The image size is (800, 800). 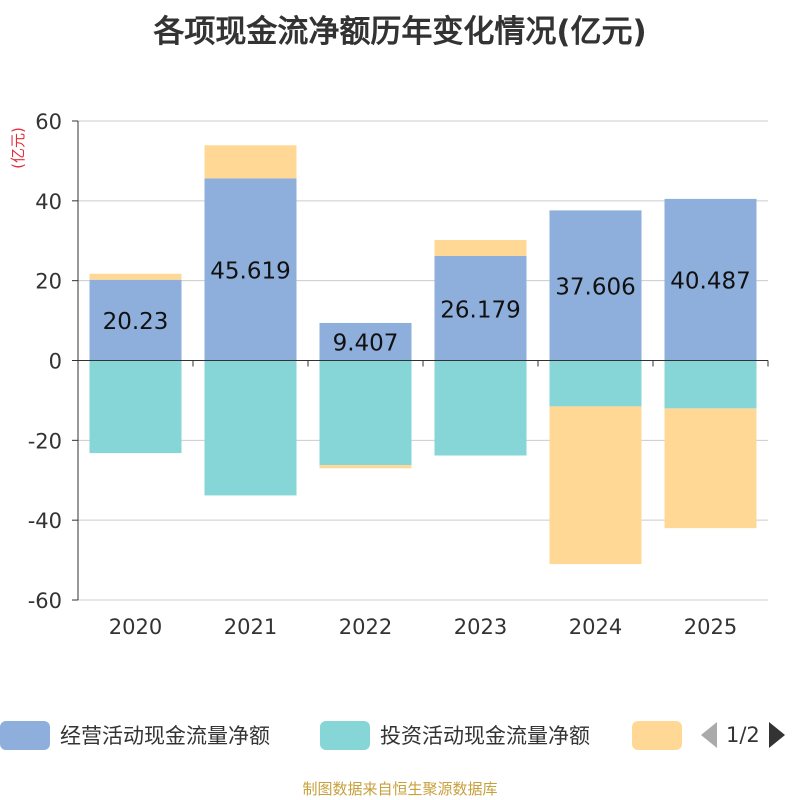 I want to click on x-tick-label: 2023, so click(x=480, y=627).